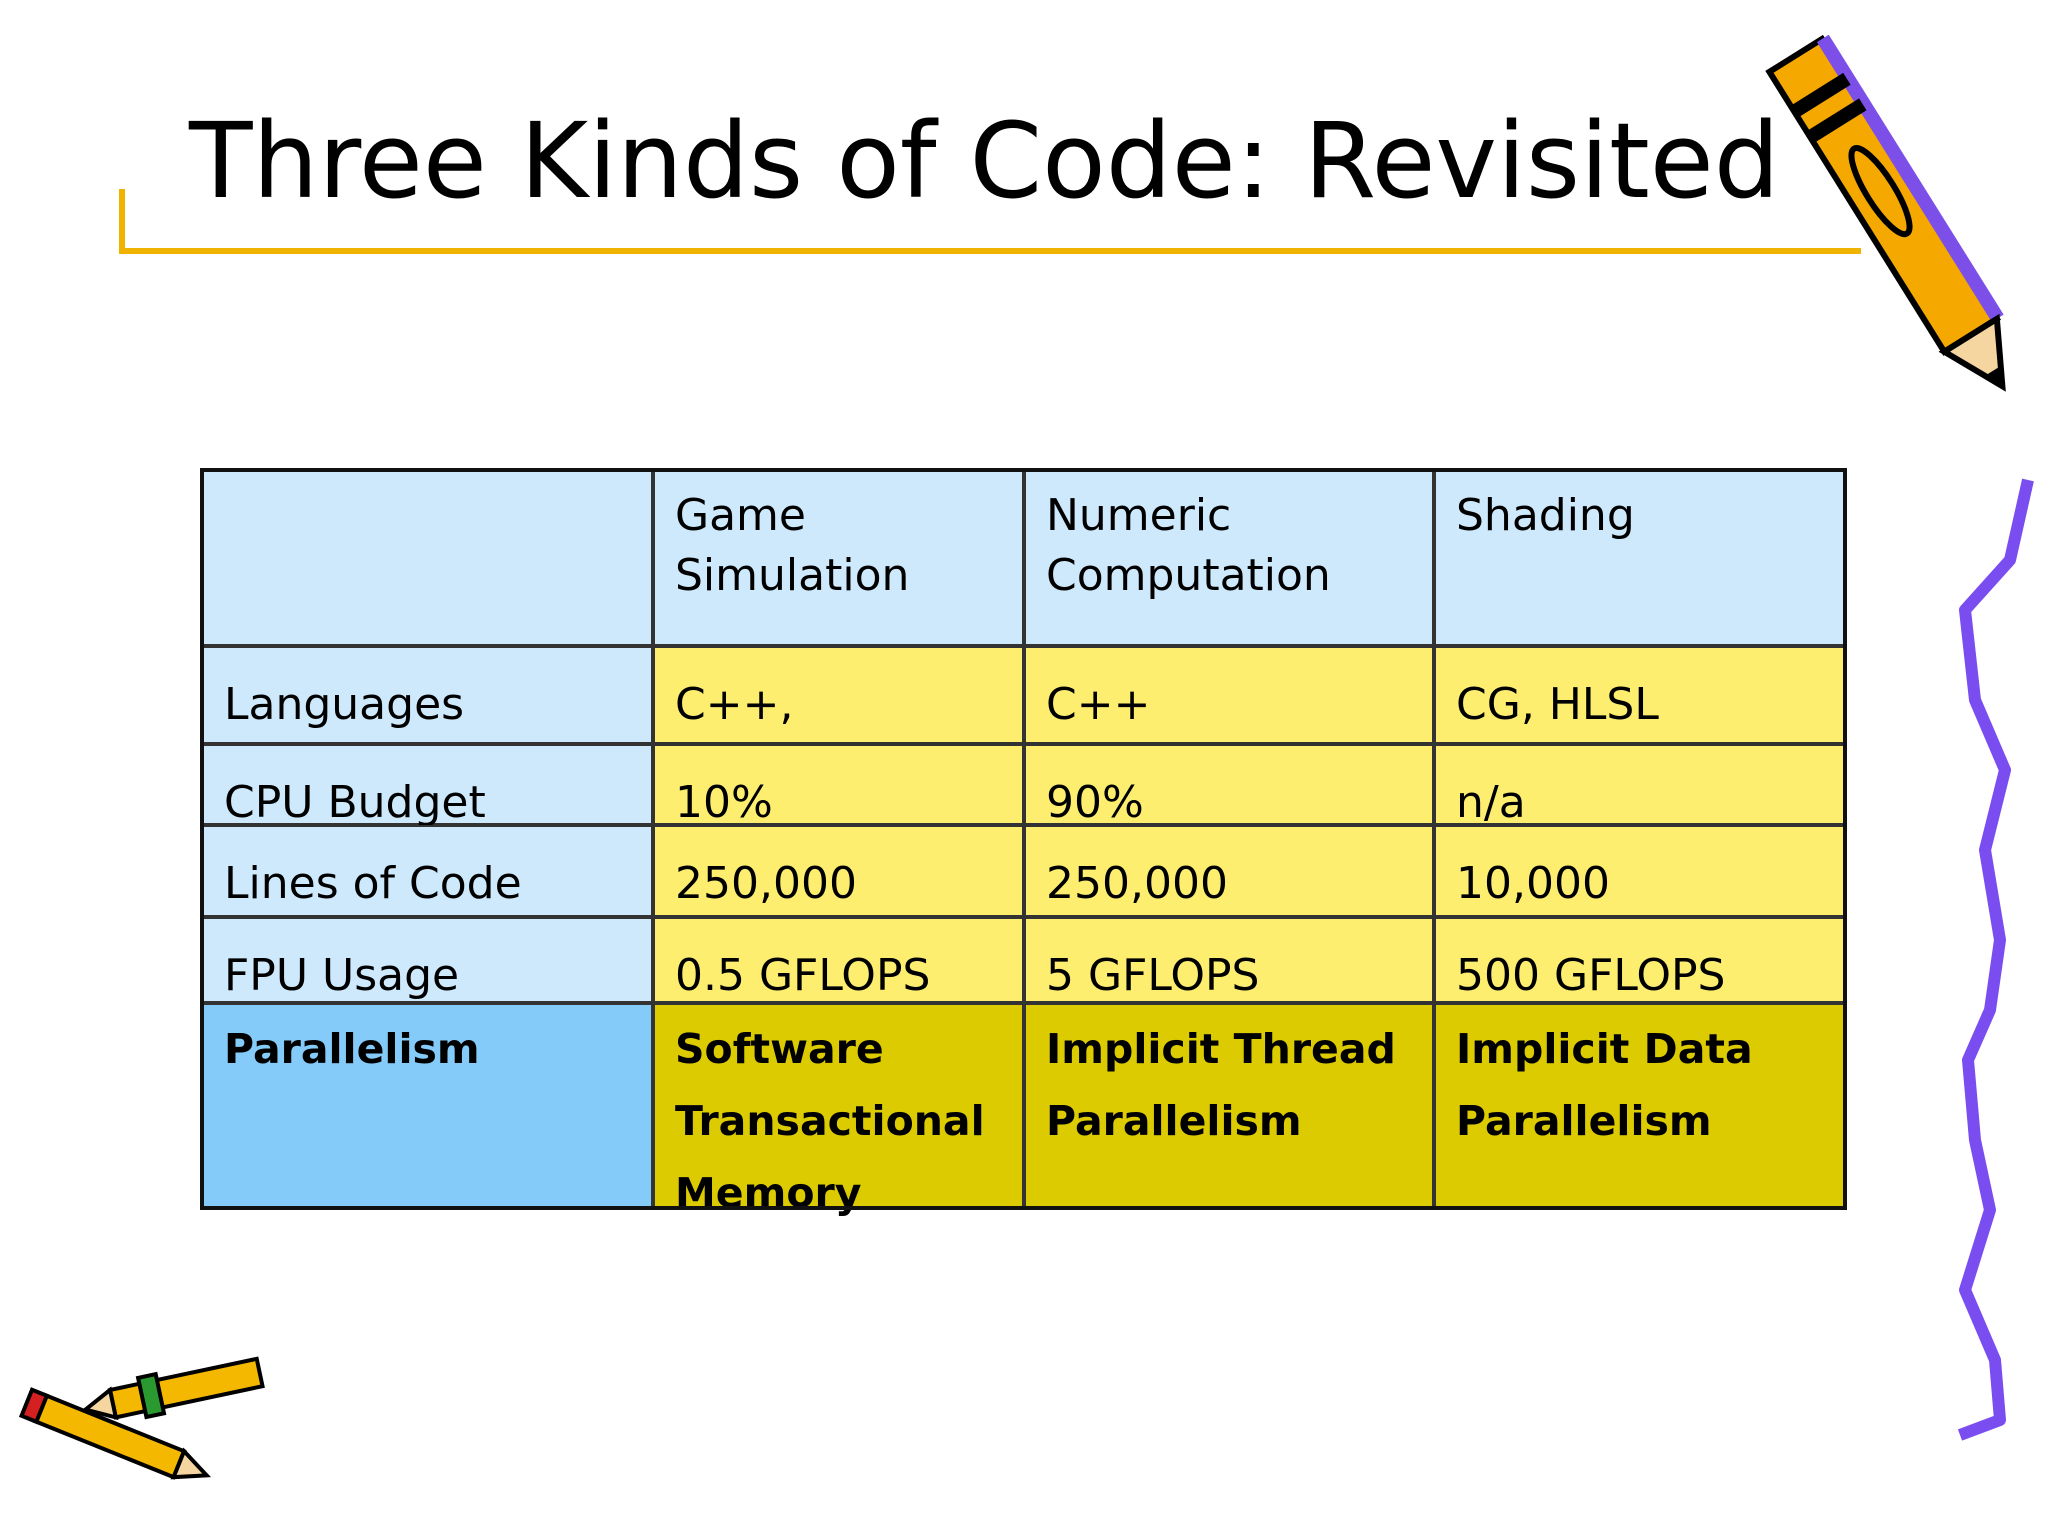 The image size is (2048, 1536). Describe the element at coordinates (838, 1110) in the screenshot. I see `table-cell: Software Transactional Memory` at that location.